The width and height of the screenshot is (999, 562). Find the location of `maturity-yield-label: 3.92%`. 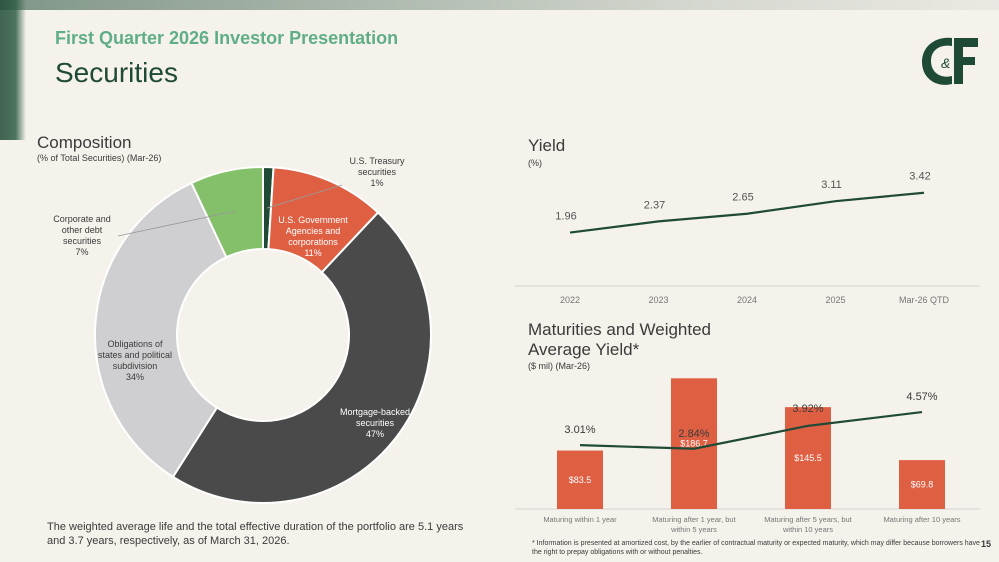

maturity-yield-label: 3.92% is located at coordinates (807, 409).